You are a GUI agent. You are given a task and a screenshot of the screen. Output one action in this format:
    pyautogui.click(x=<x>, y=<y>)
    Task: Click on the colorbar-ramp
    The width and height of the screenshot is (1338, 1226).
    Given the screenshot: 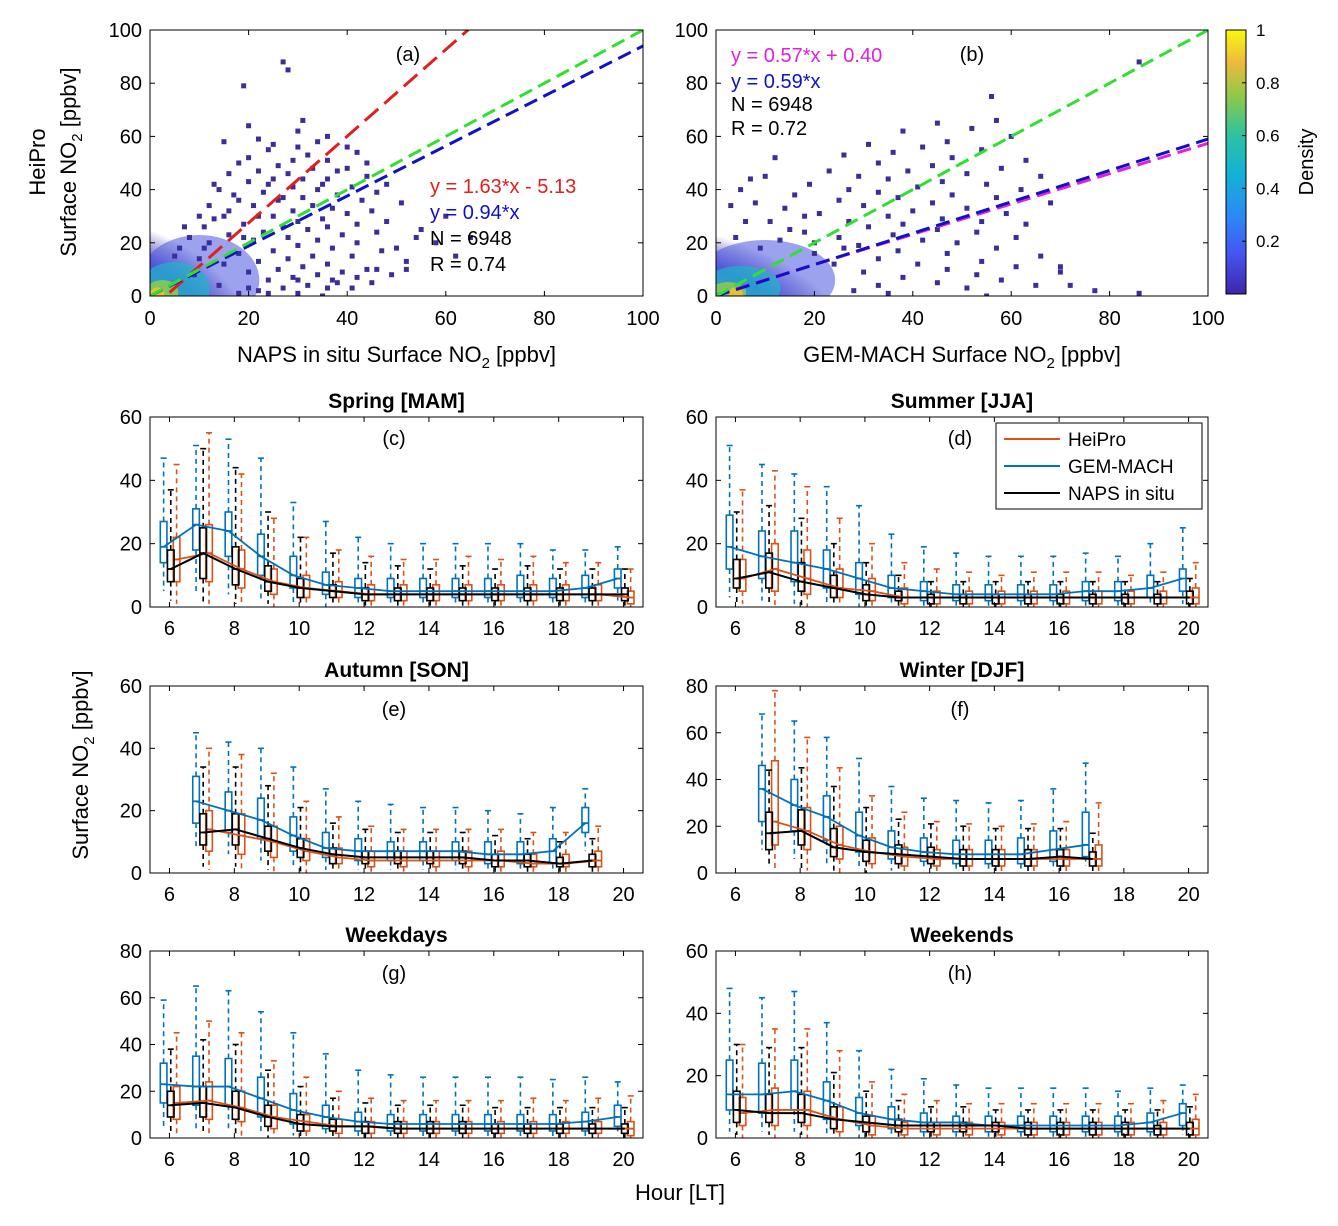 What is the action you would take?
    pyautogui.click(x=1236, y=162)
    